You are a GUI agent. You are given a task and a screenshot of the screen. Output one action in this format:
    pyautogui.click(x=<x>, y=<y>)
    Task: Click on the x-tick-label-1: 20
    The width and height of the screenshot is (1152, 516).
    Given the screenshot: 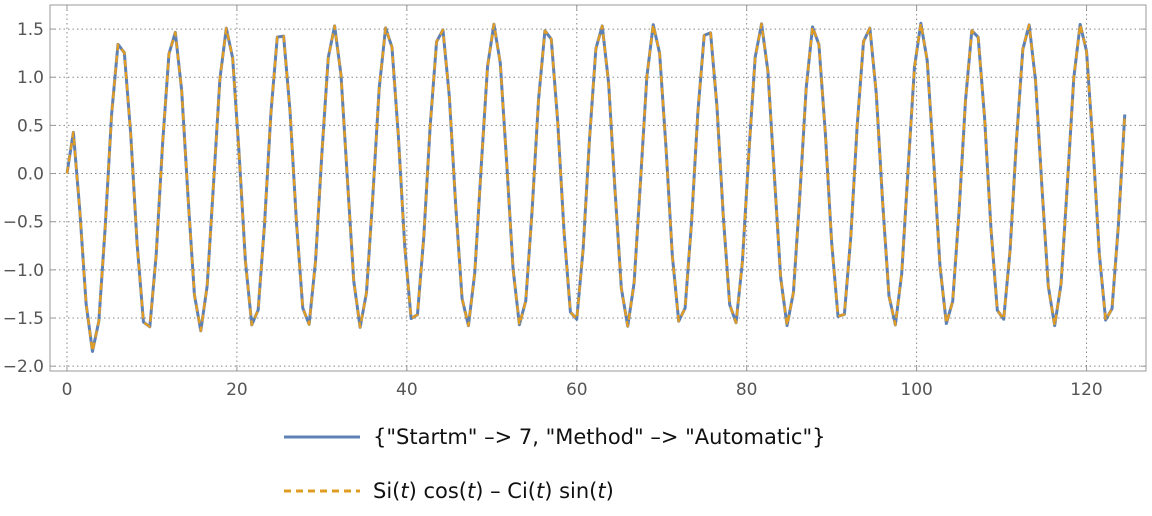 What is the action you would take?
    pyautogui.click(x=237, y=390)
    